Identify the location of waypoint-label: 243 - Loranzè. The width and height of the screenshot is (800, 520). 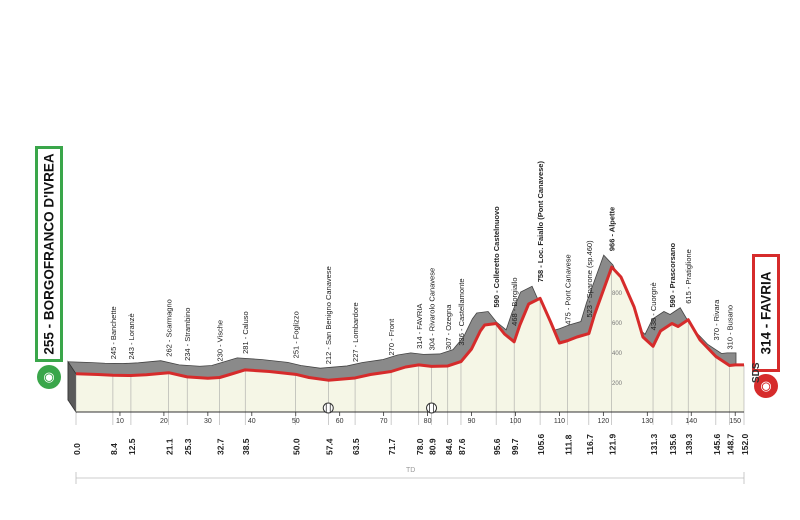
(131, 336).